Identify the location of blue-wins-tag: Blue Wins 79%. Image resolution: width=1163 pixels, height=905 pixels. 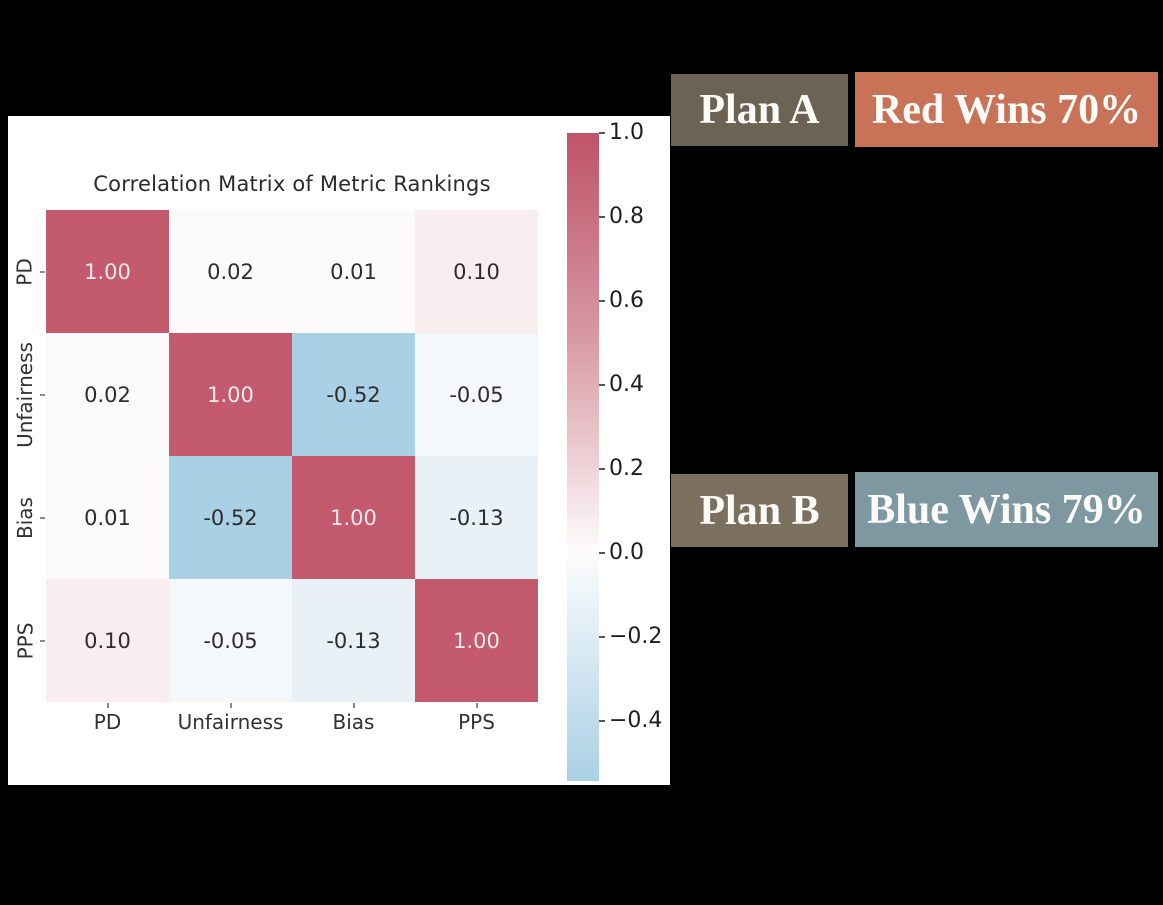
(1006, 509).